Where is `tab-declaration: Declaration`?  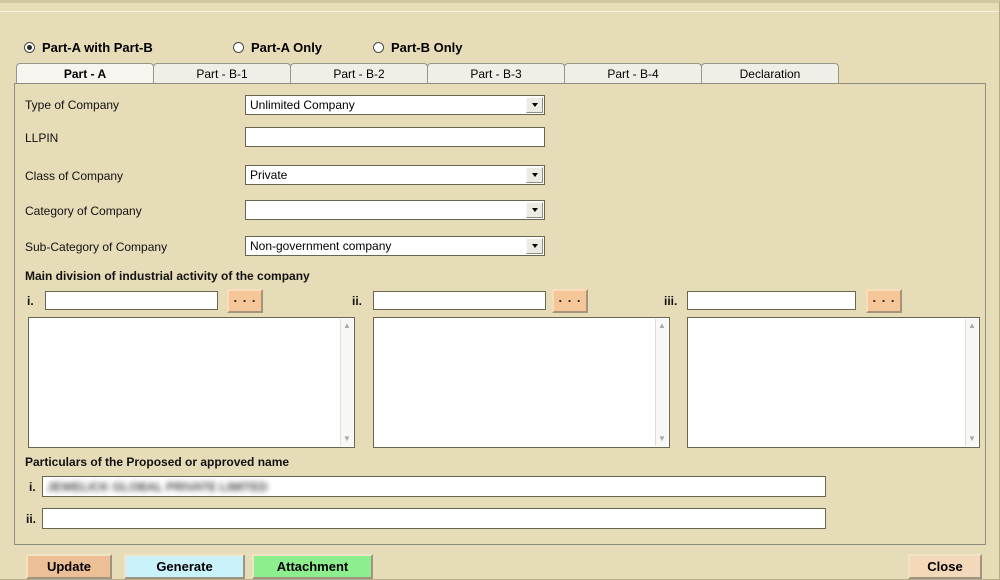 tab-declaration: Declaration is located at coordinates (770, 73).